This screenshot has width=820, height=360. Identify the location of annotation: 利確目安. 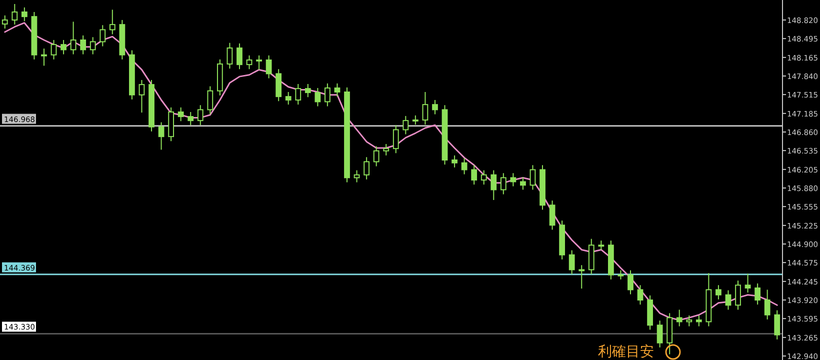
(626, 352).